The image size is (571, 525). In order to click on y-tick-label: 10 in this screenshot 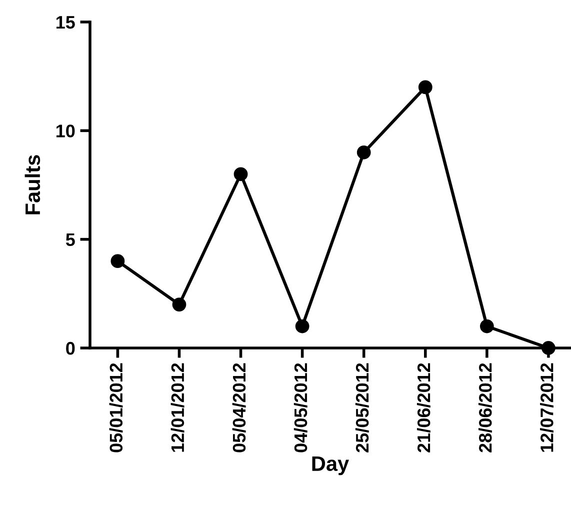, I will do `click(65, 131)`.